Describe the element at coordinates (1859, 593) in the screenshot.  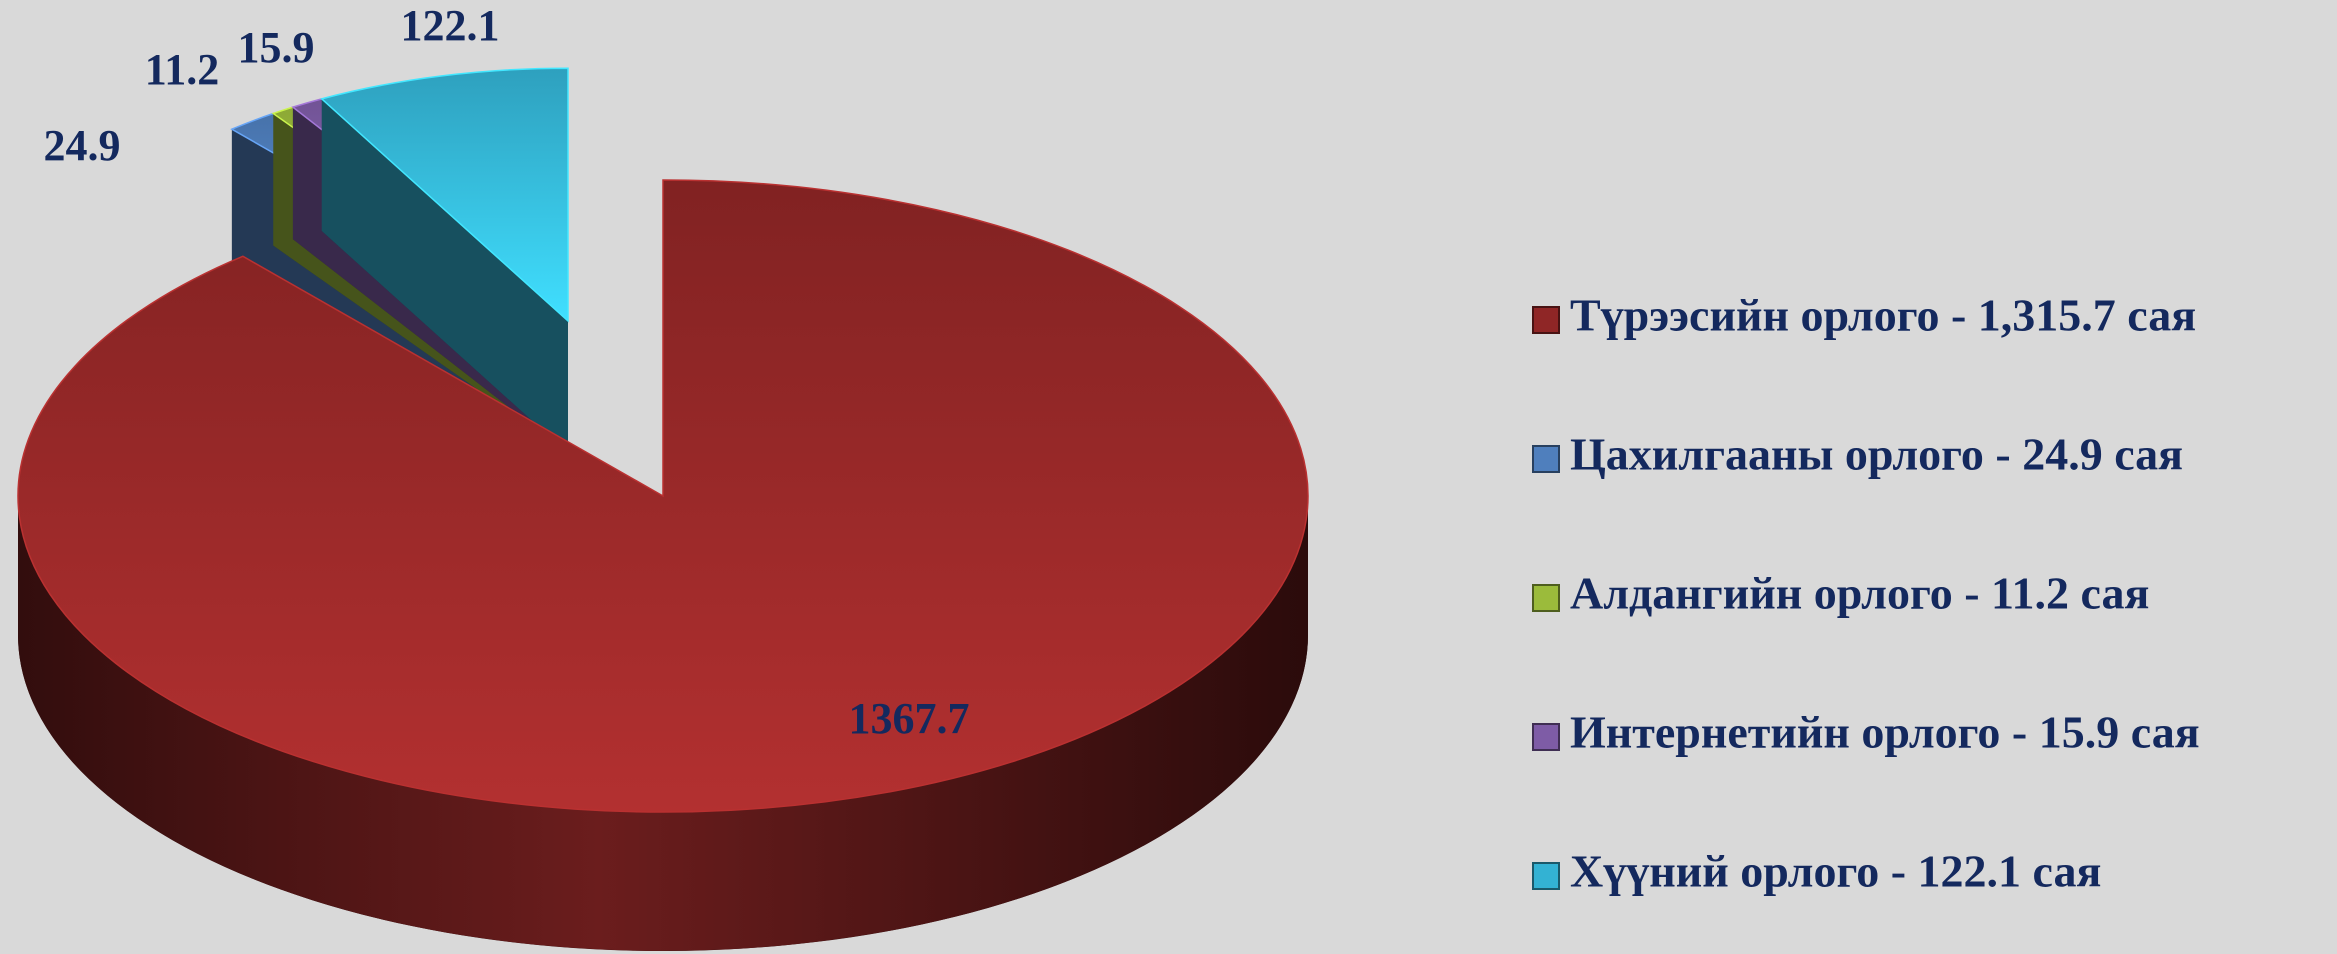
I see `legend-label: Алдангийн орлого - 11.2 сая` at that location.